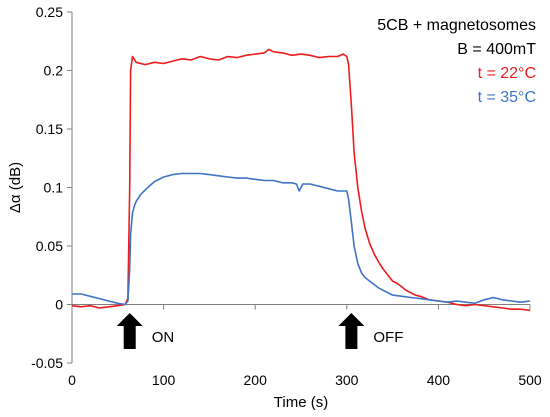 The height and width of the screenshot is (417, 550). What do you see at coordinates (15, 187) in the screenshot?
I see `y-axis-title: Δα (dB)` at bounding box center [15, 187].